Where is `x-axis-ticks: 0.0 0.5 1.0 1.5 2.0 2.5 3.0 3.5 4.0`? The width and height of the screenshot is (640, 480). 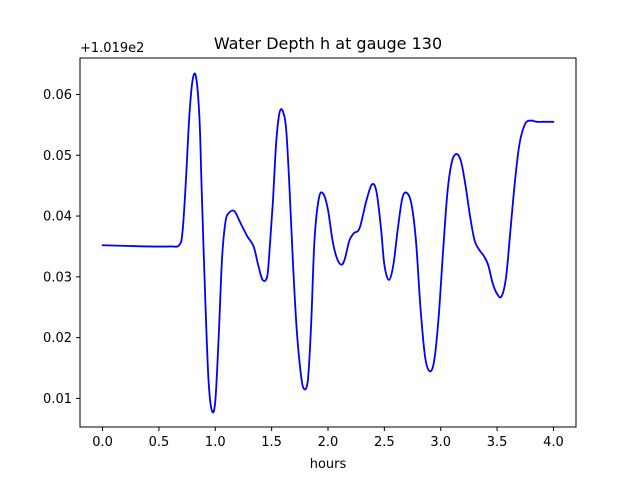 x-axis-ticks: 0.0 0.5 1.0 1.5 2.0 2.5 3.0 3.5 4.0 is located at coordinates (328, 438).